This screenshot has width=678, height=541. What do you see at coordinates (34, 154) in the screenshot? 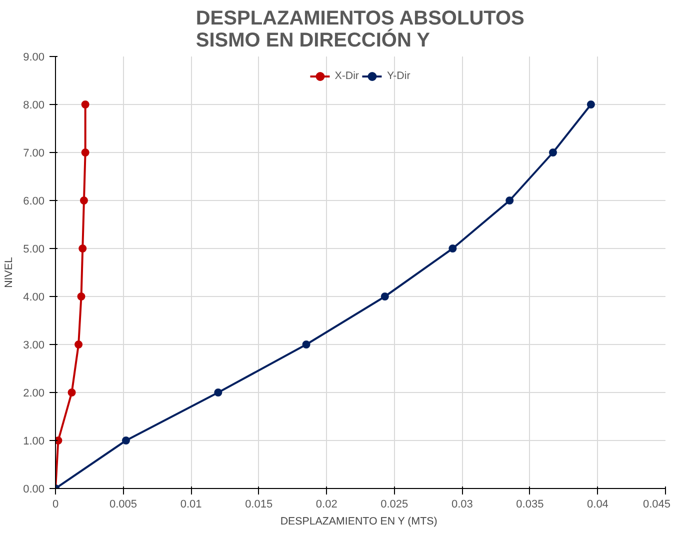
I see `y-tick-label: 7.00` at bounding box center [34, 154].